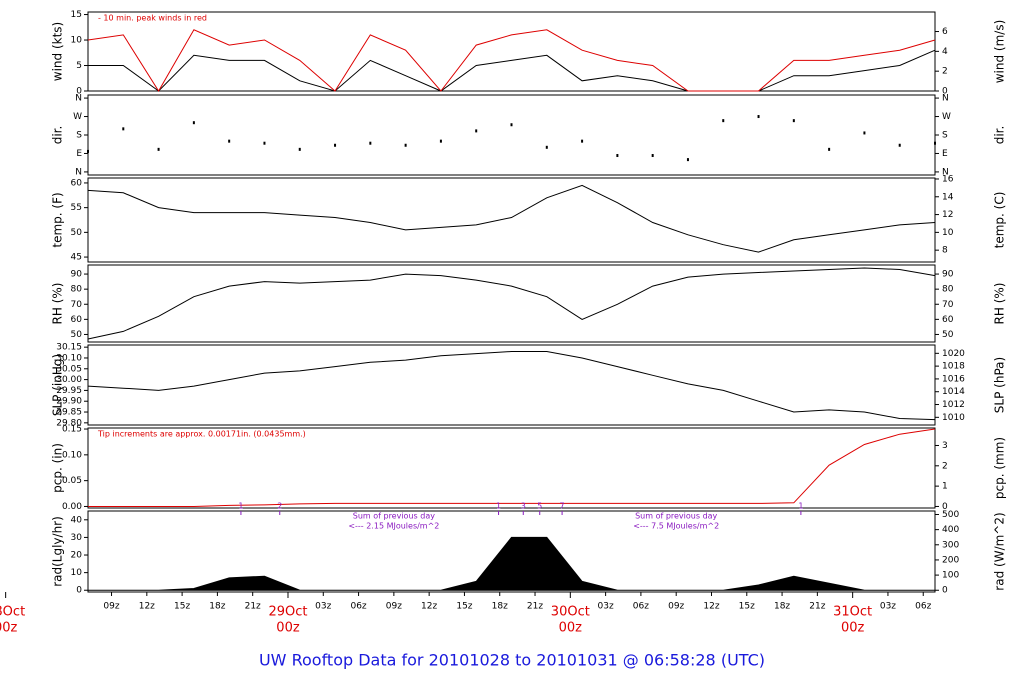  What do you see at coordinates (79, 66) in the screenshot?
I see `y-tick-label: 5` at bounding box center [79, 66].